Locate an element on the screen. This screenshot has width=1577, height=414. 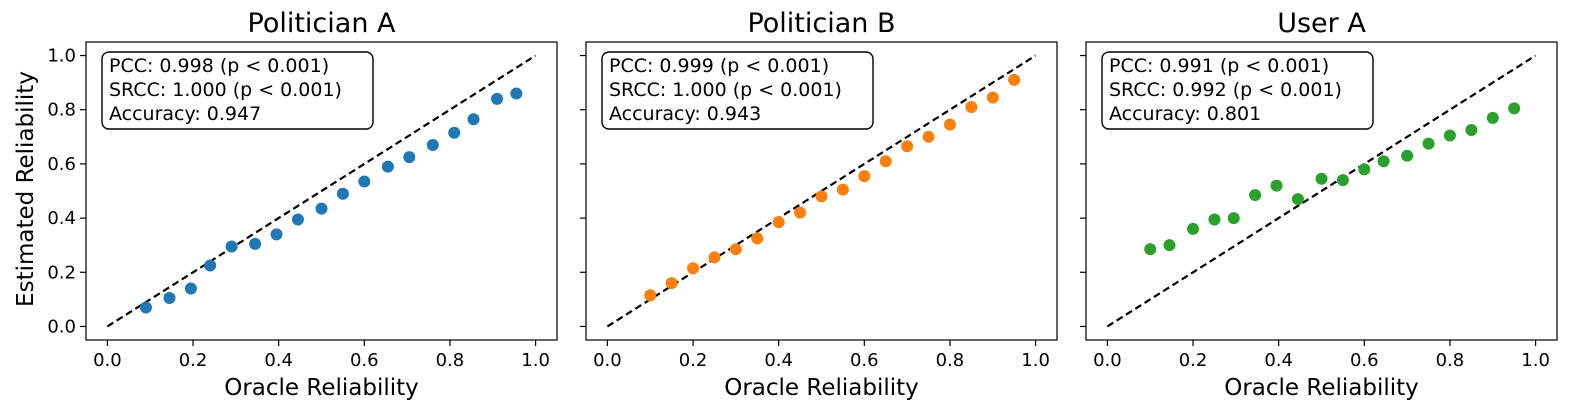
stats-srcc: SRCC: 1.000 is located at coordinates (168, 90).